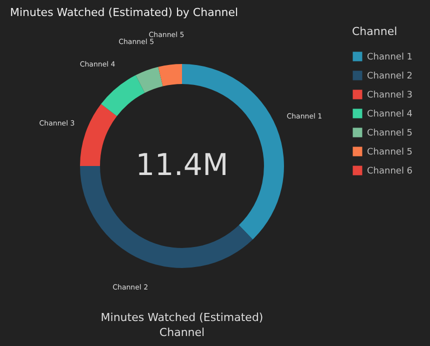 This screenshot has height=346, width=430. Describe the element at coordinates (390, 95) in the screenshot. I see `legend-label: Channel 3` at that location.